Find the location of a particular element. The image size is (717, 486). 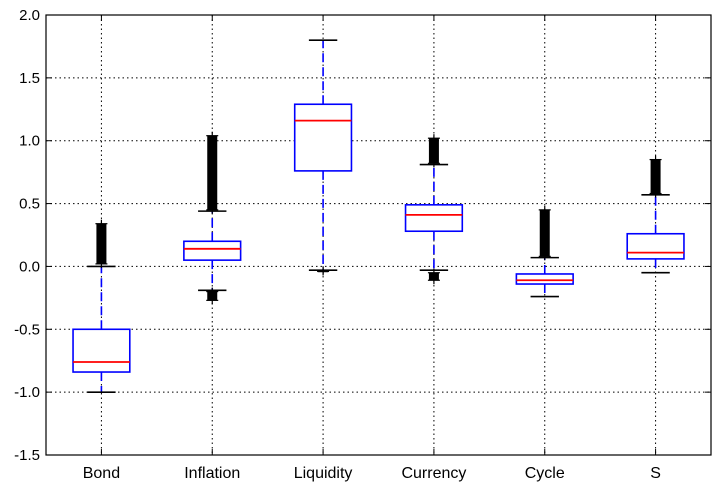

y-tick-label: -1.0 is located at coordinates (27, 392).